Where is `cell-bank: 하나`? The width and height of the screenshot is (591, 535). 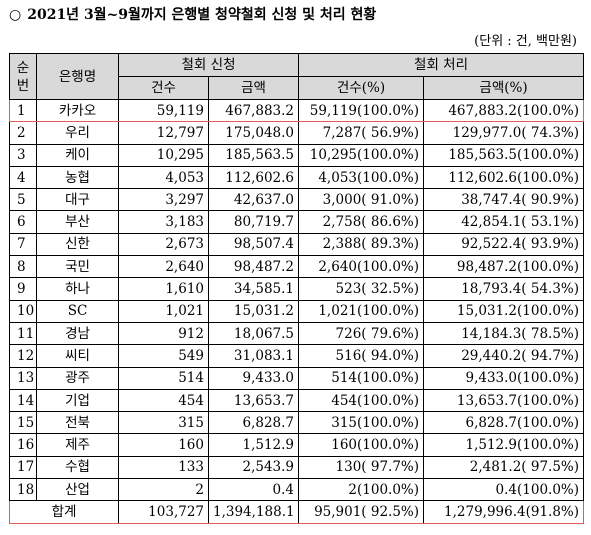
cell-bank: 하나 is located at coordinates (77, 289).